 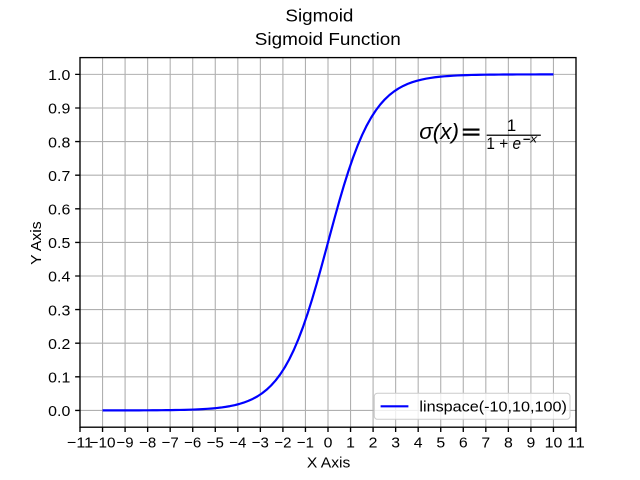 I want to click on svg-text: 0.4, so click(x=59, y=277).